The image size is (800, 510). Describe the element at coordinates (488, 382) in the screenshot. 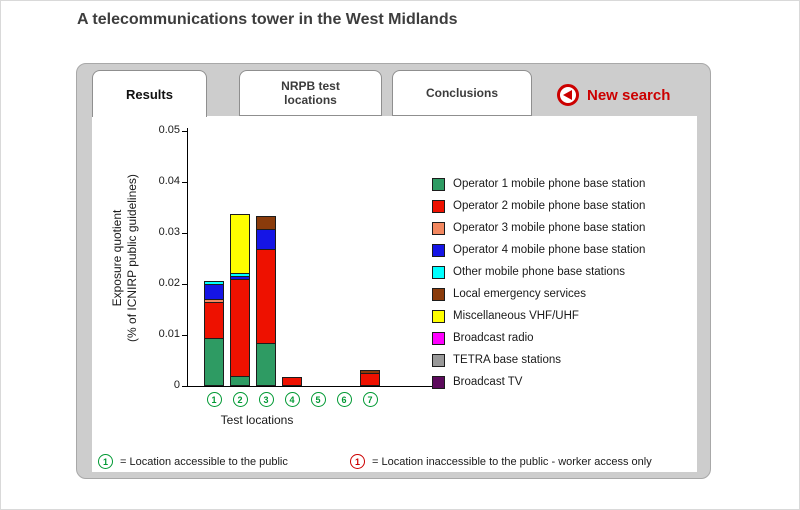

I see `legend-label: Broadcast TV` at that location.